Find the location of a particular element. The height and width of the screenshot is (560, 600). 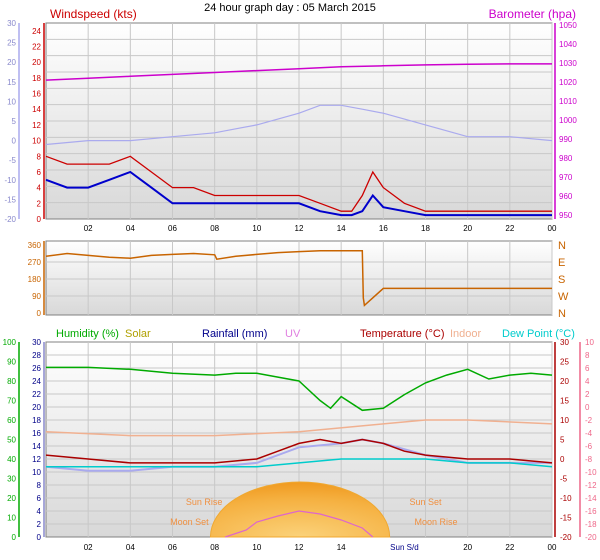

rain-tick-label: 28 is located at coordinates (36, 355).